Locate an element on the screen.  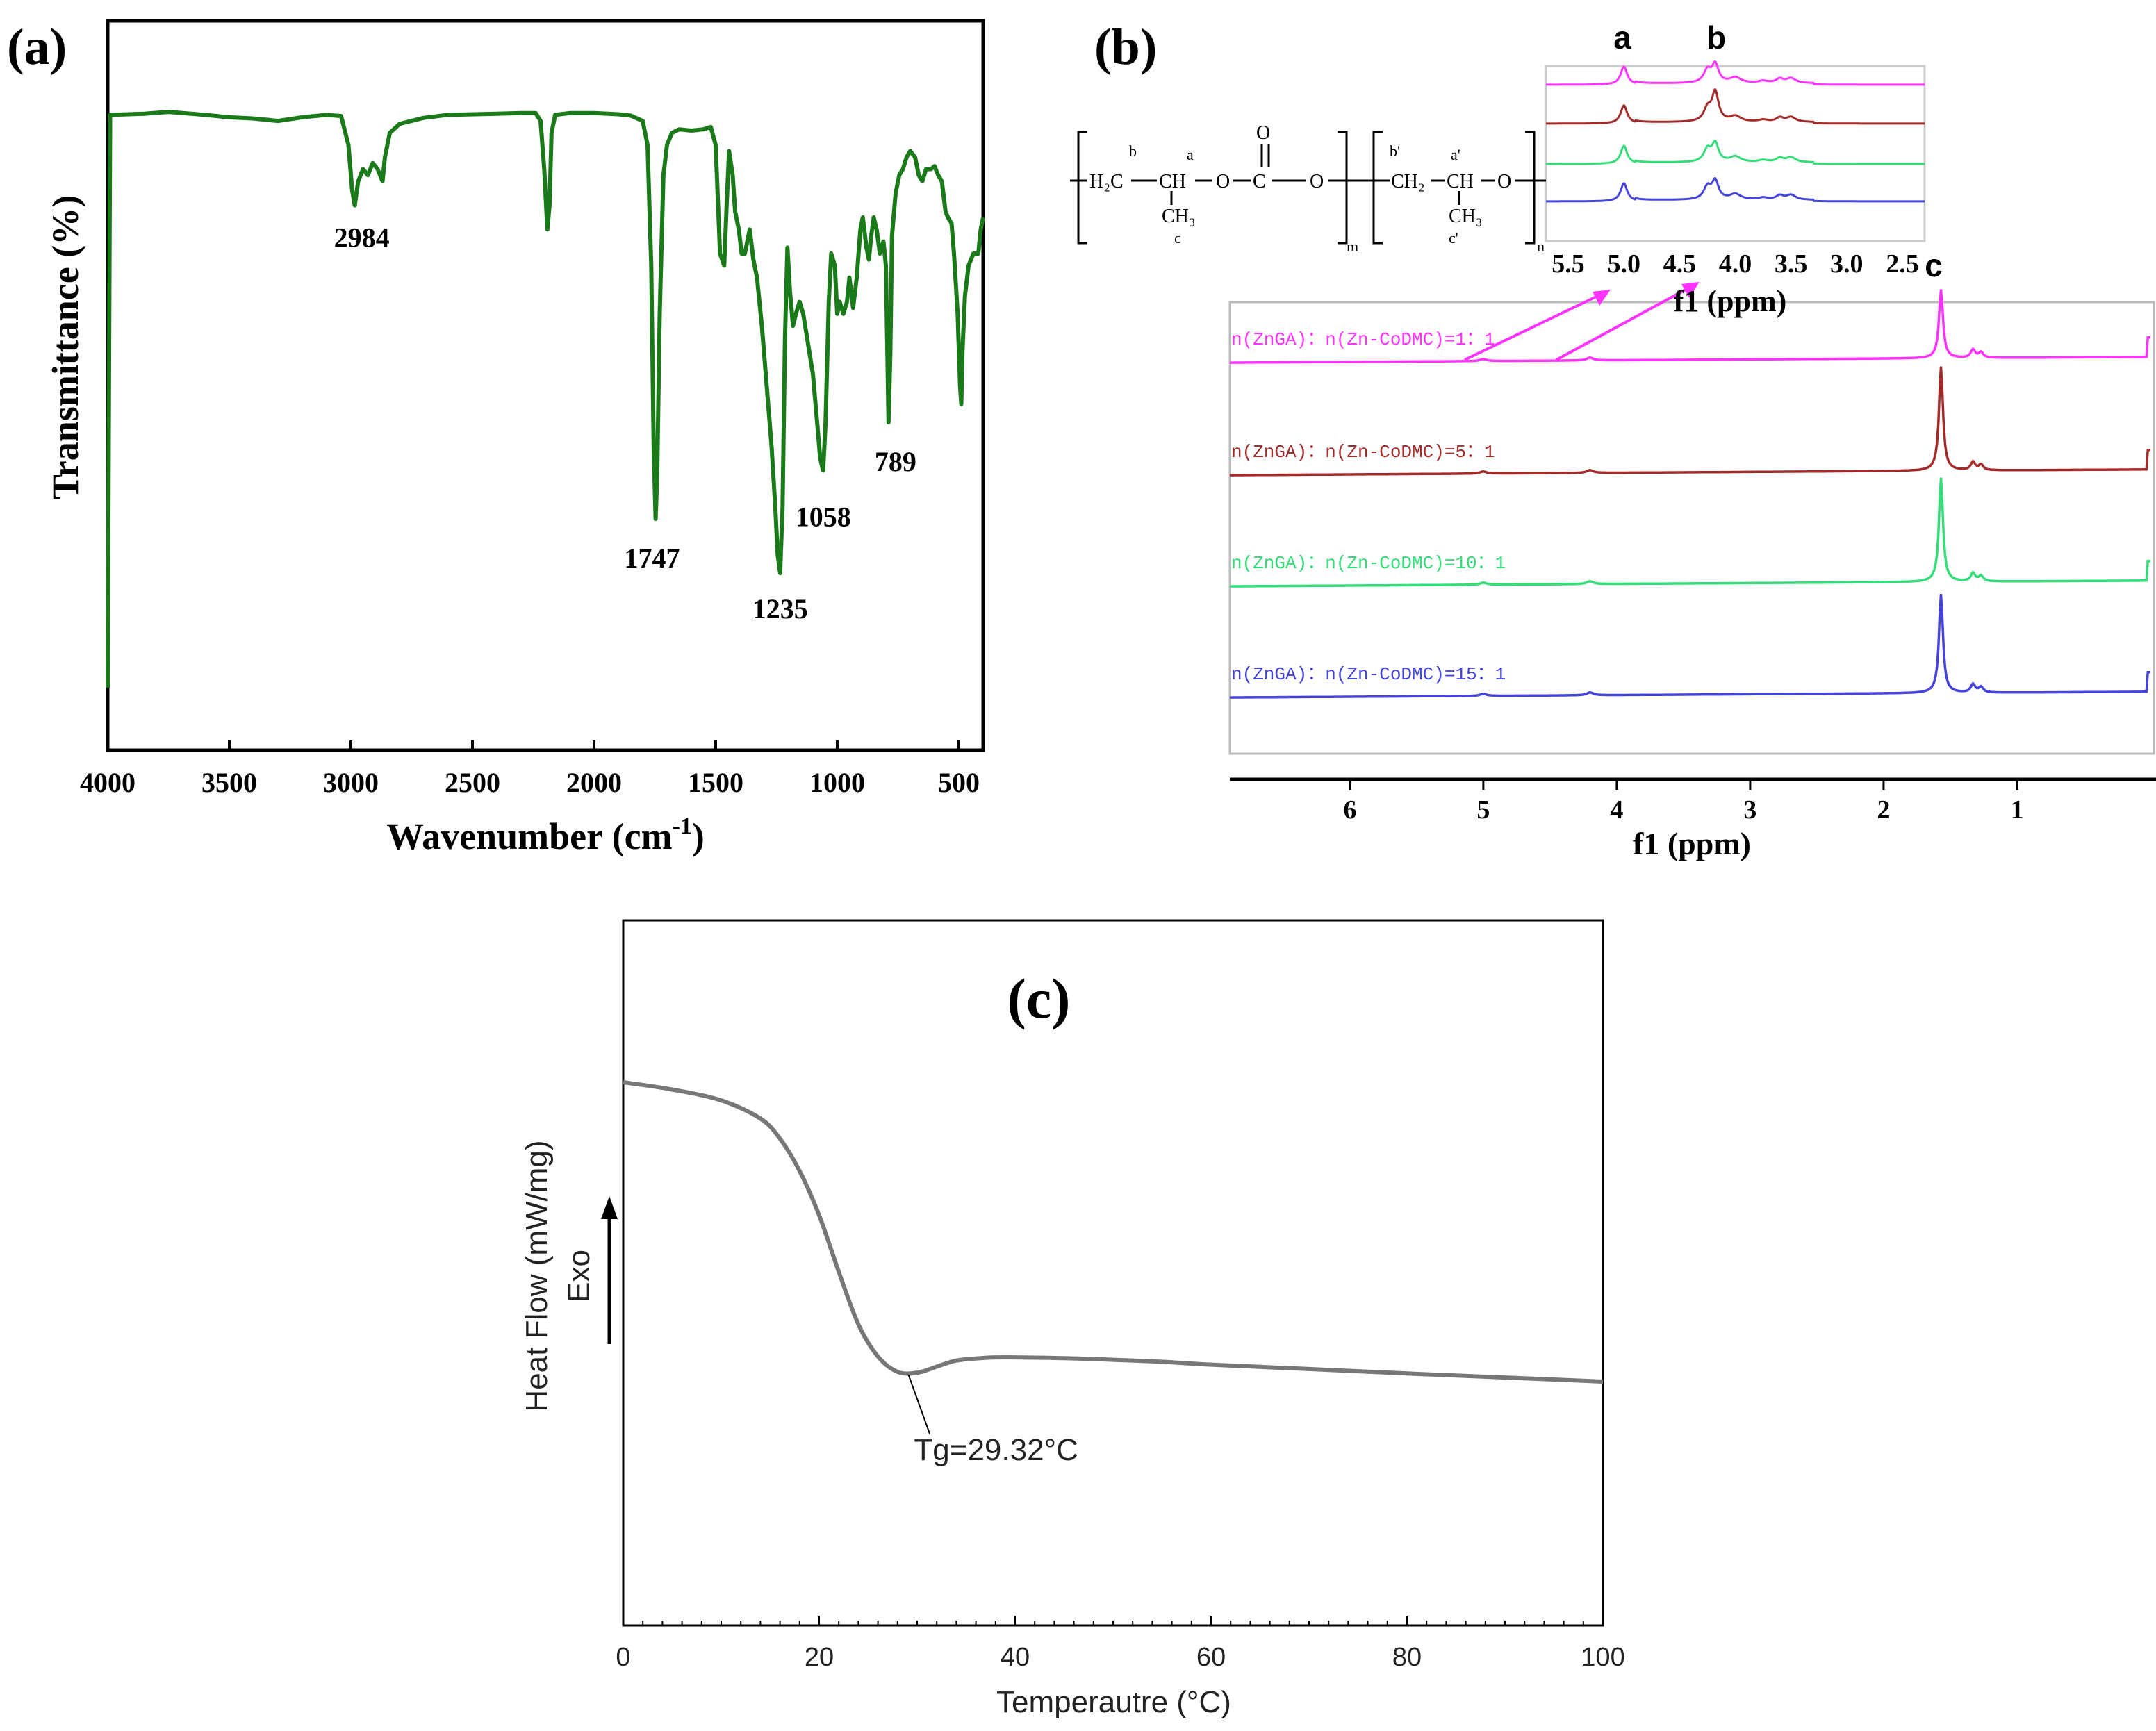
panel-b-x-axis: 6 5 4 3 2 1 is located at coordinates (1683, 802).